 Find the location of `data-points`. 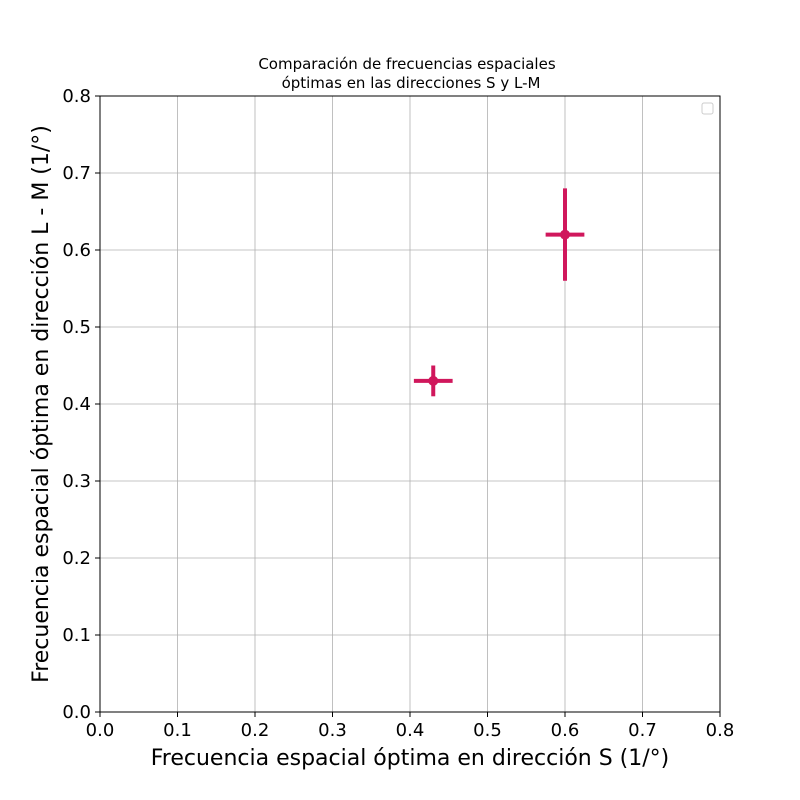

data-points is located at coordinates (499, 292).